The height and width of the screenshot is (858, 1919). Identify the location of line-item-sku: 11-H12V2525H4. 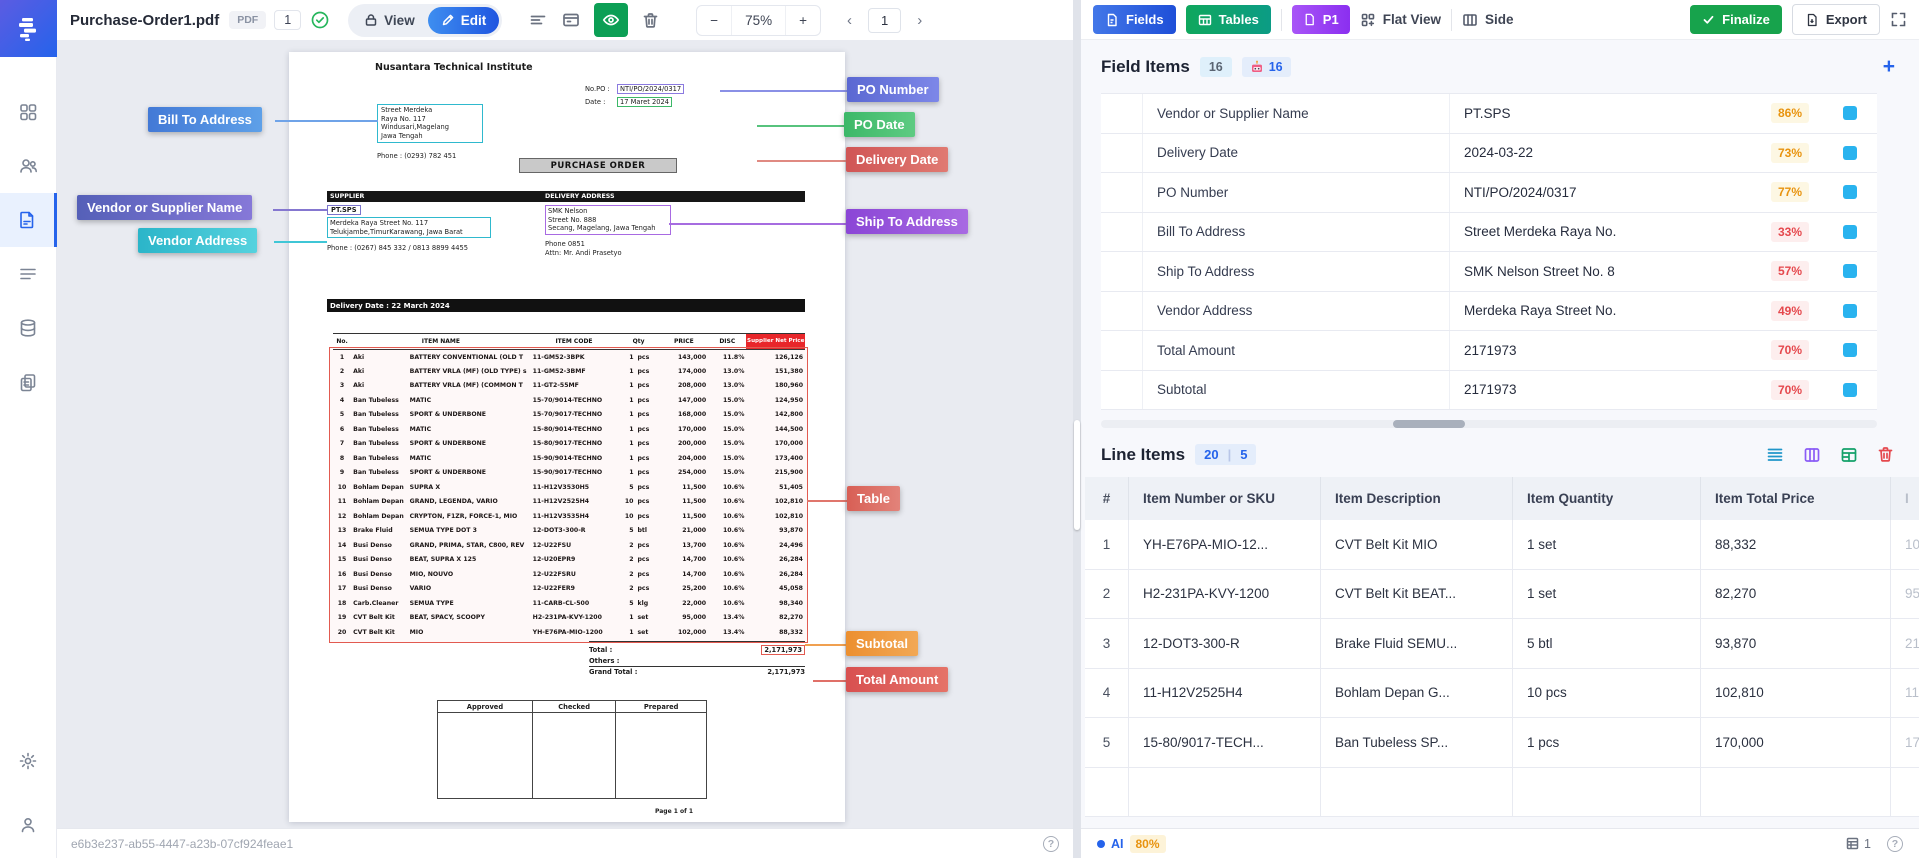
(1225, 692).